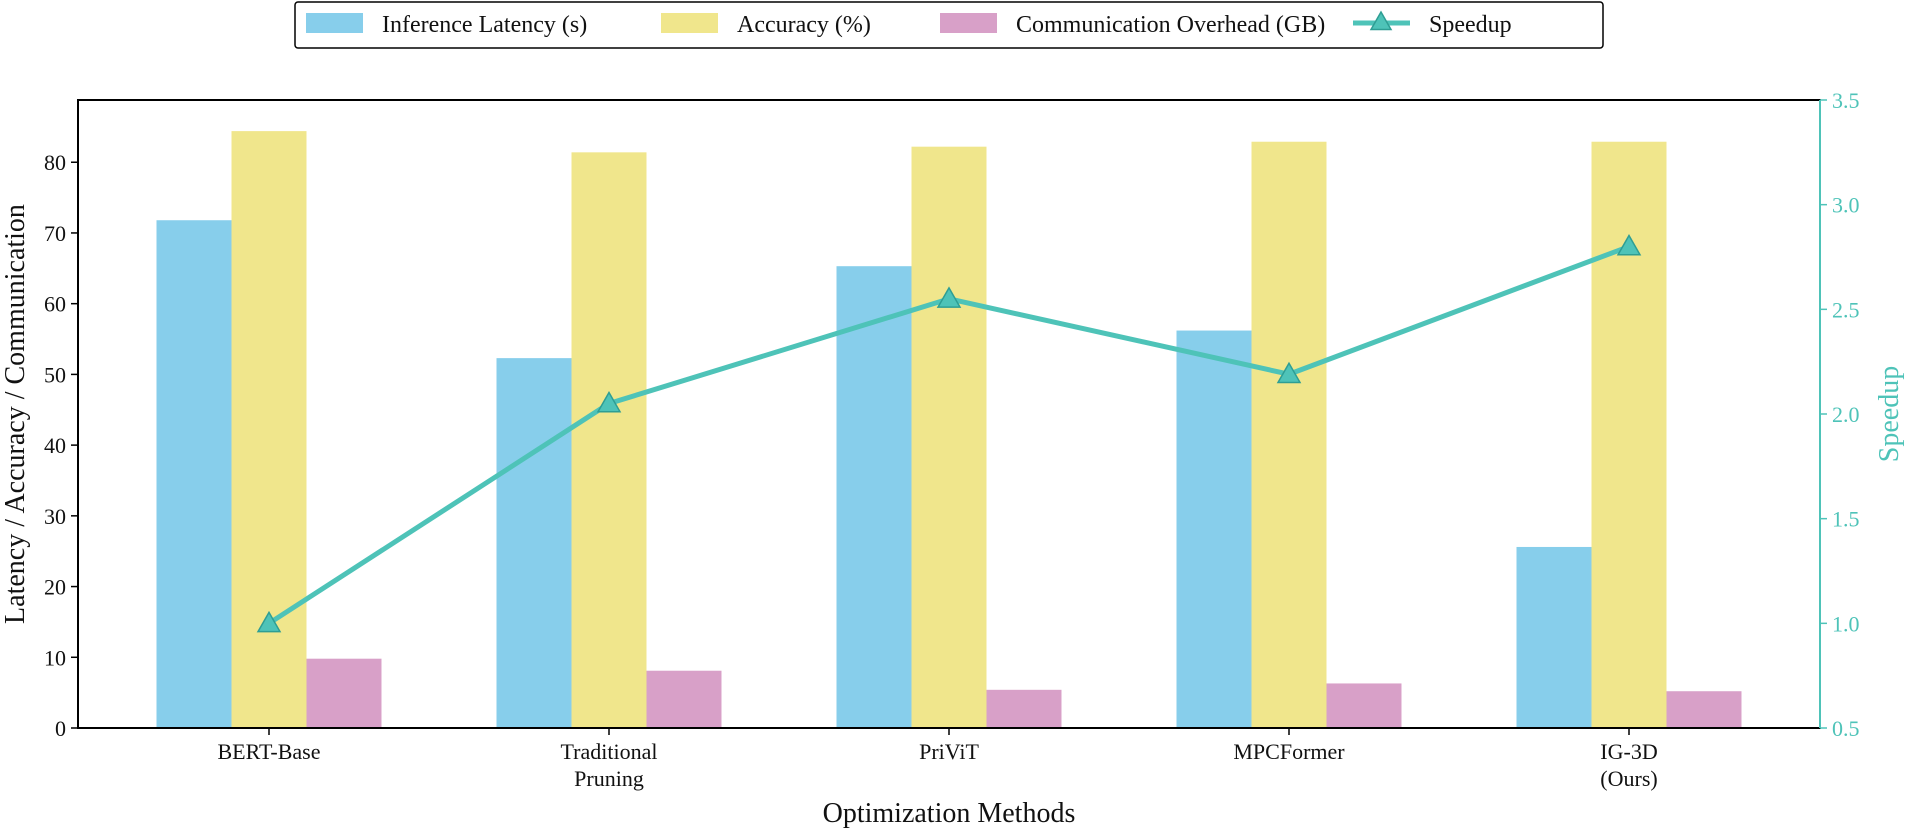 This screenshot has height=832, width=1905. What do you see at coordinates (1289, 751) in the screenshot?
I see `x-tick-label: MPCFormer` at bounding box center [1289, 751].